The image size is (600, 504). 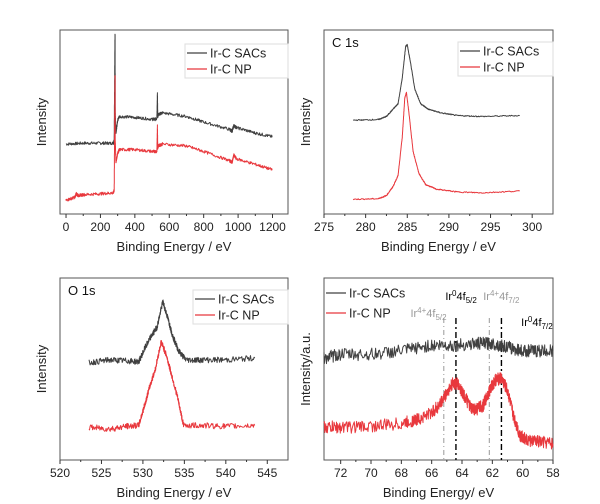 What do you see at coordinates (428, 314) in the screenshot?
I see `peak-annotation: Ir4+4f5/2` at bounding box center [428, 314].